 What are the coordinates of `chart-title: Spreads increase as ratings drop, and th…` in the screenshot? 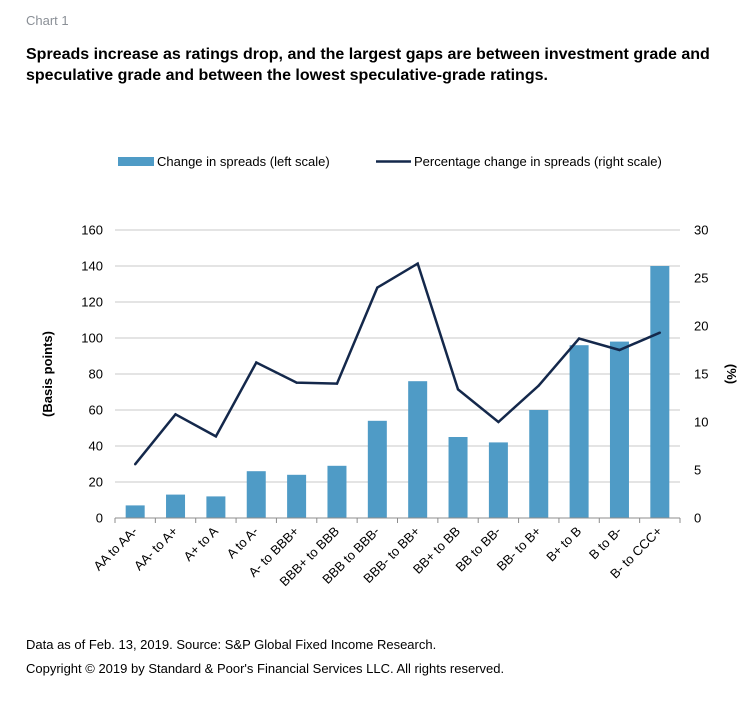 It's located at (368, 65).